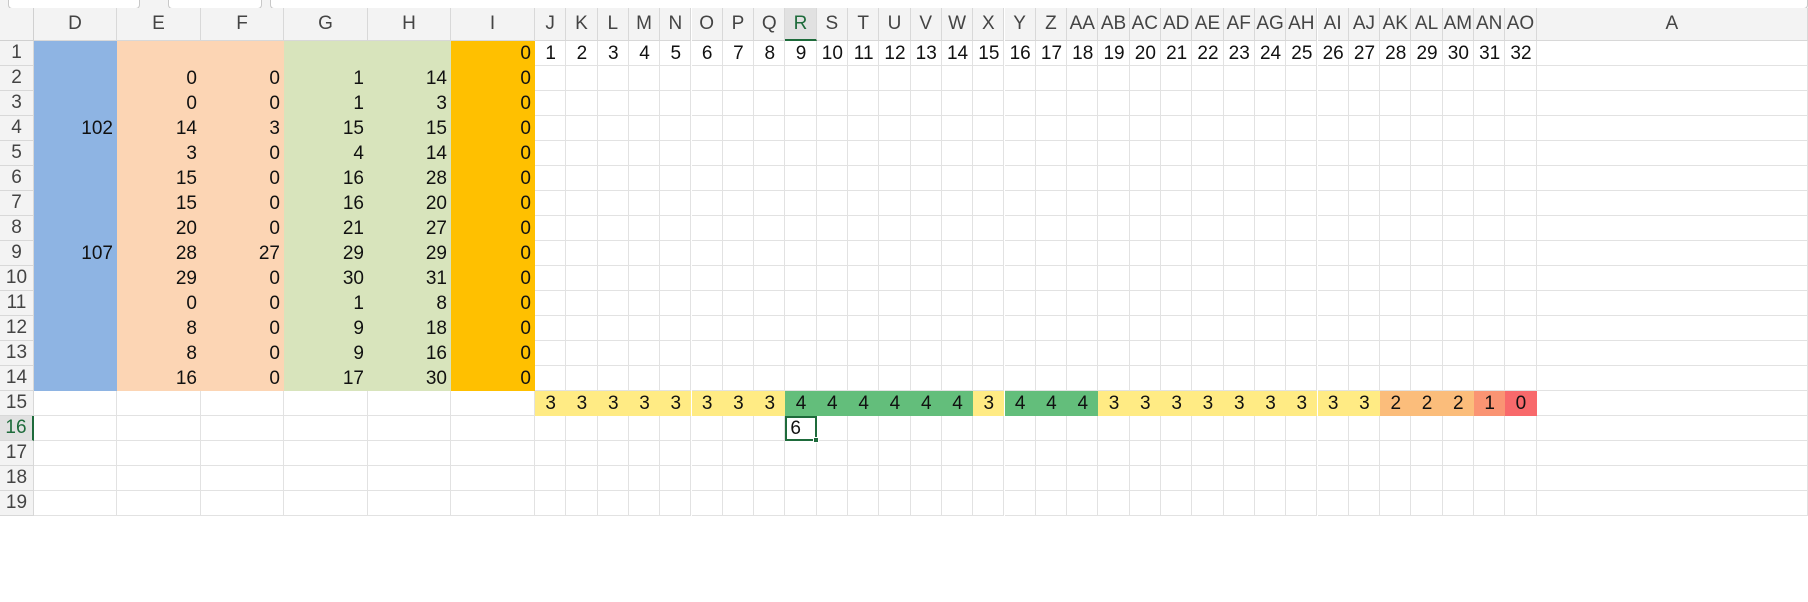  Describe the element at coordinates (1672, 24) in the screenshot. I see `column-header-partial: A` at that location.